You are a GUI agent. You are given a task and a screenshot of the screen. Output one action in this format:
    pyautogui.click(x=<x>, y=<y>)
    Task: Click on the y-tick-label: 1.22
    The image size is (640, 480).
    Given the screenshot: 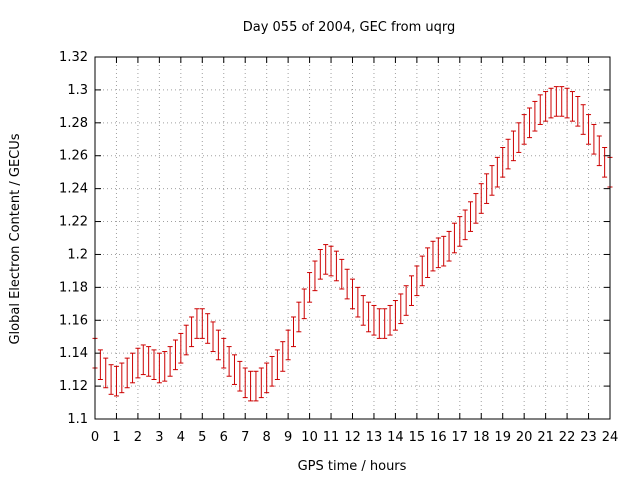 What is the action you would take?
    pyautogui.click(x=73, y=222)
    